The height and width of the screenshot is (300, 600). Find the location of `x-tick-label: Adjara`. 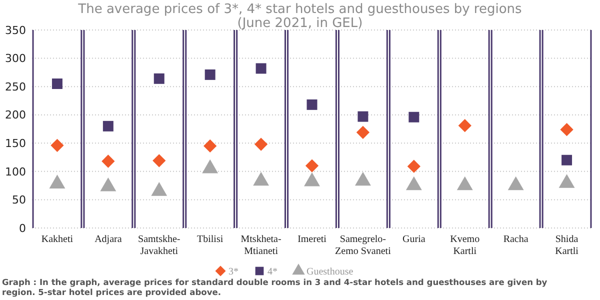

x-tick-label: Adjara is located at coordinates (108, 239).